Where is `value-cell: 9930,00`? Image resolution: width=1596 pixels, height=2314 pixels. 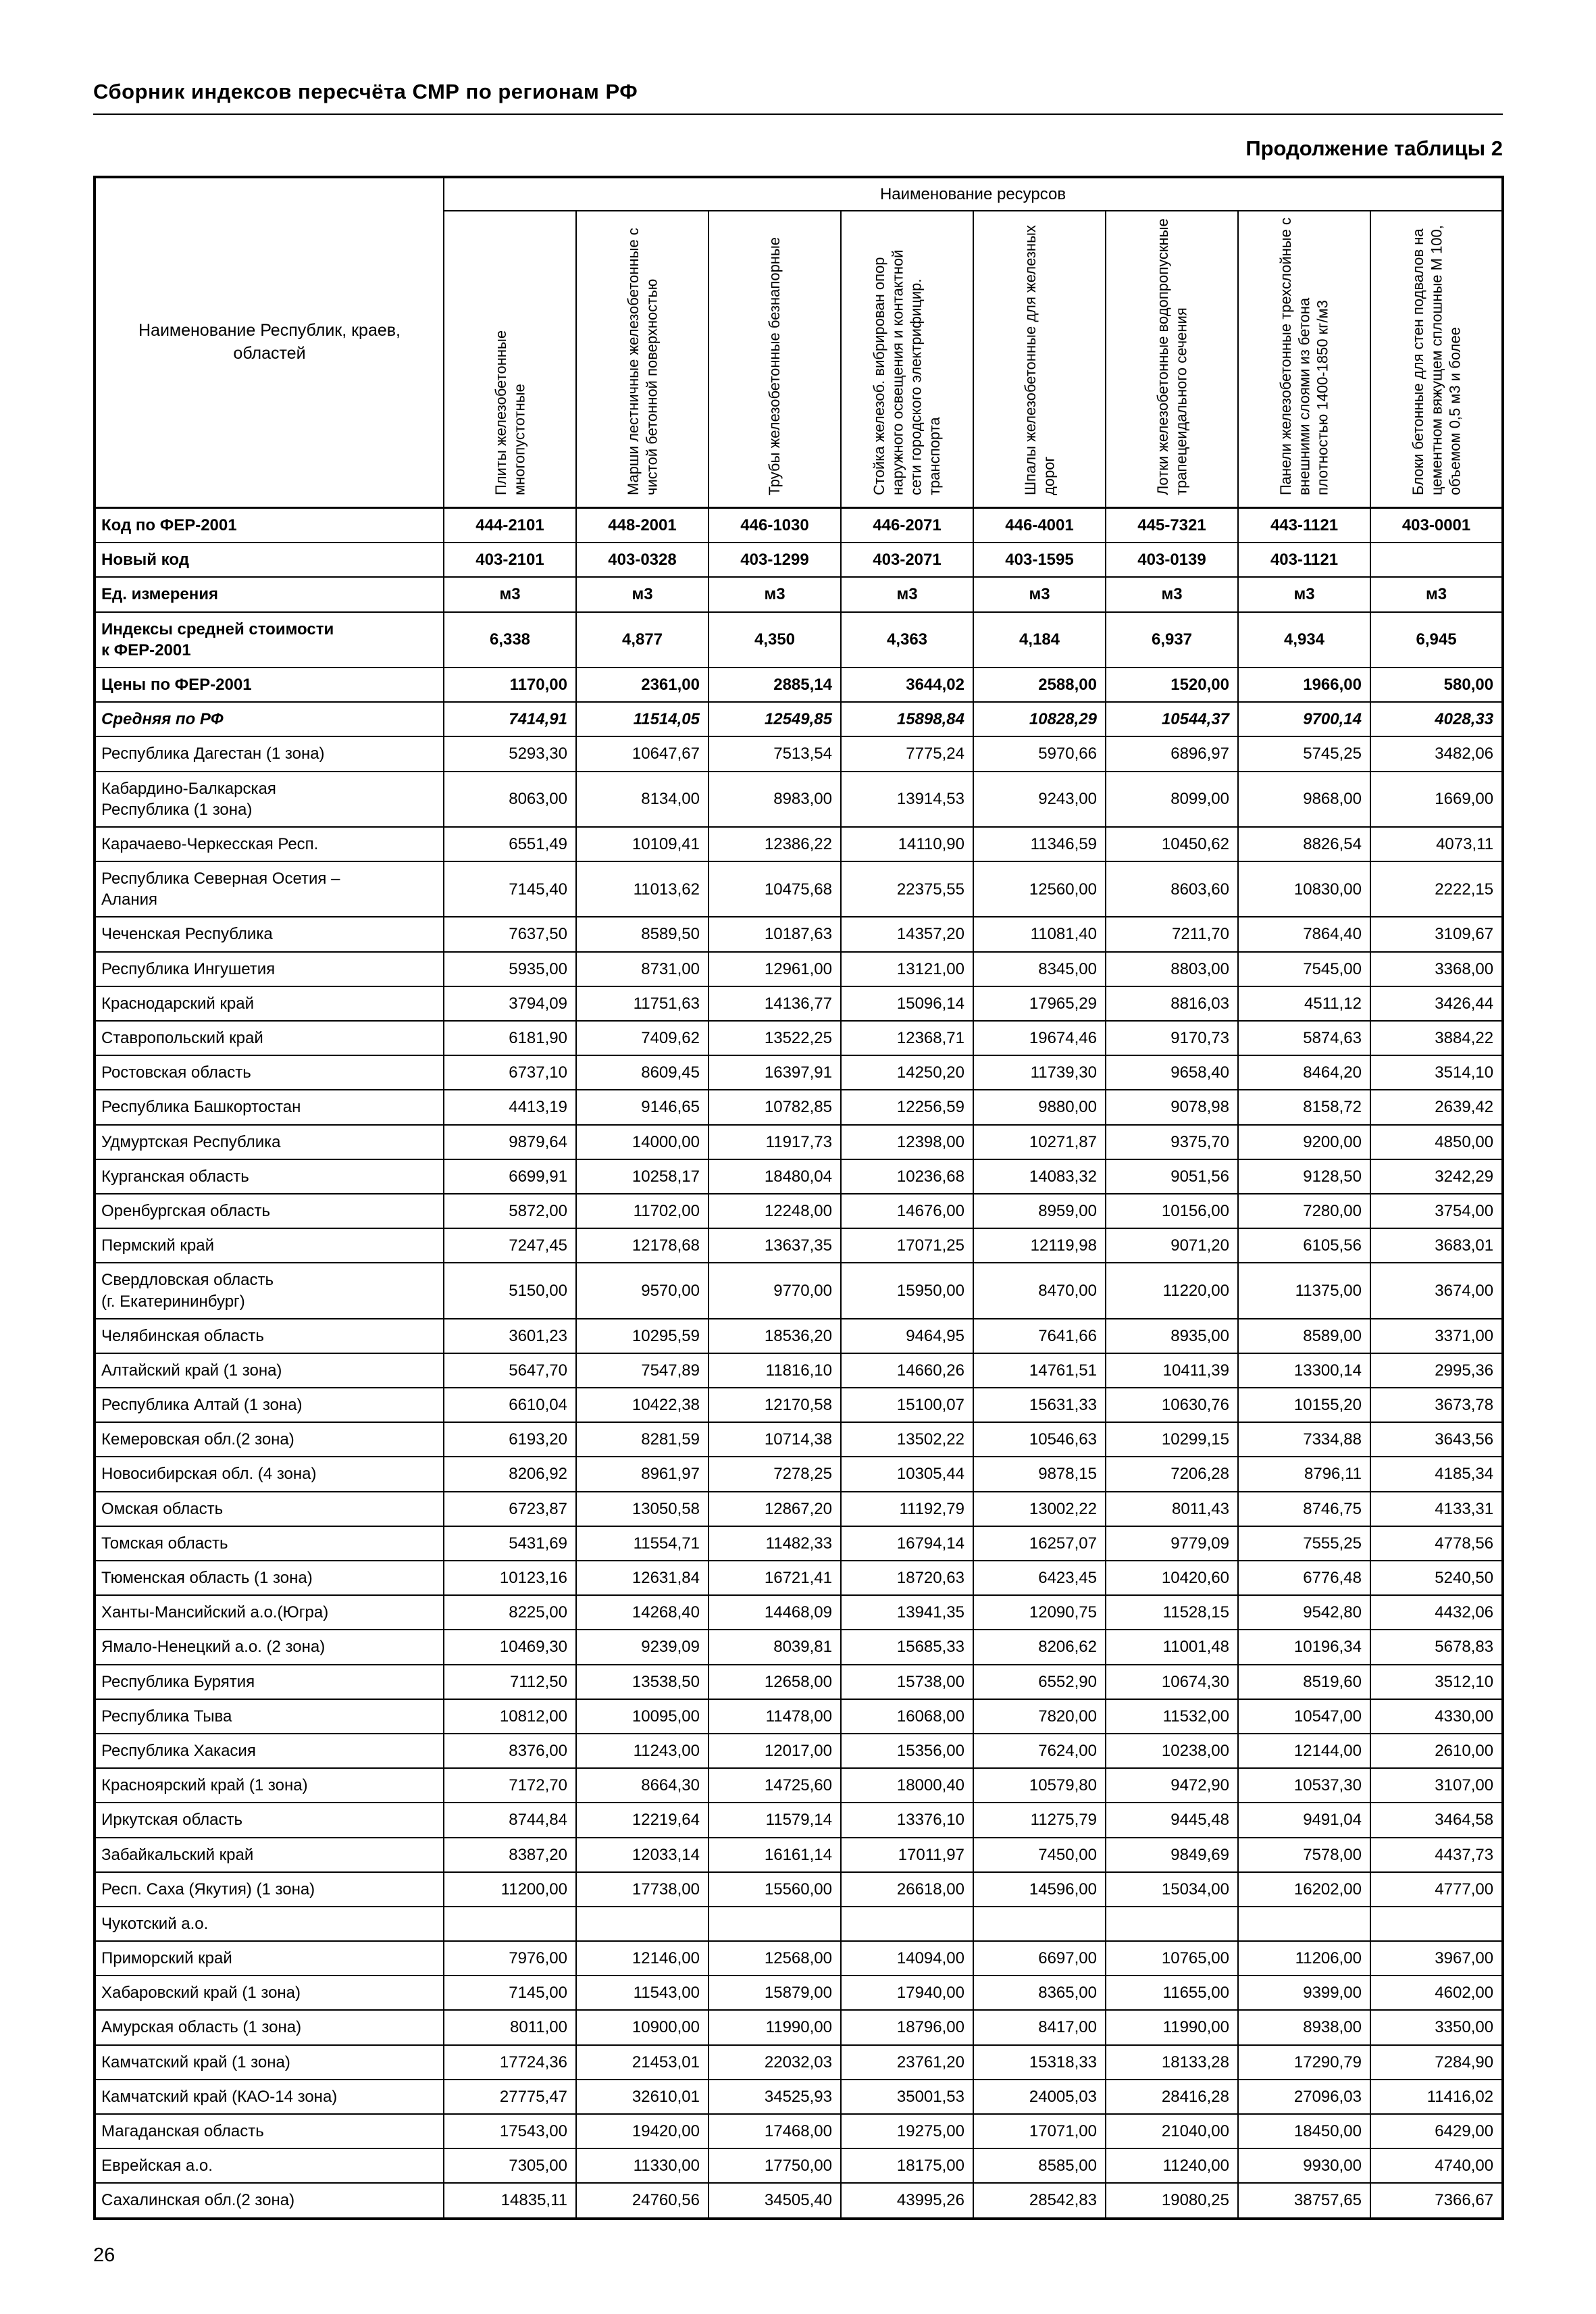
value-cell: 9930,00 is located at coordinates (1304, 2166).